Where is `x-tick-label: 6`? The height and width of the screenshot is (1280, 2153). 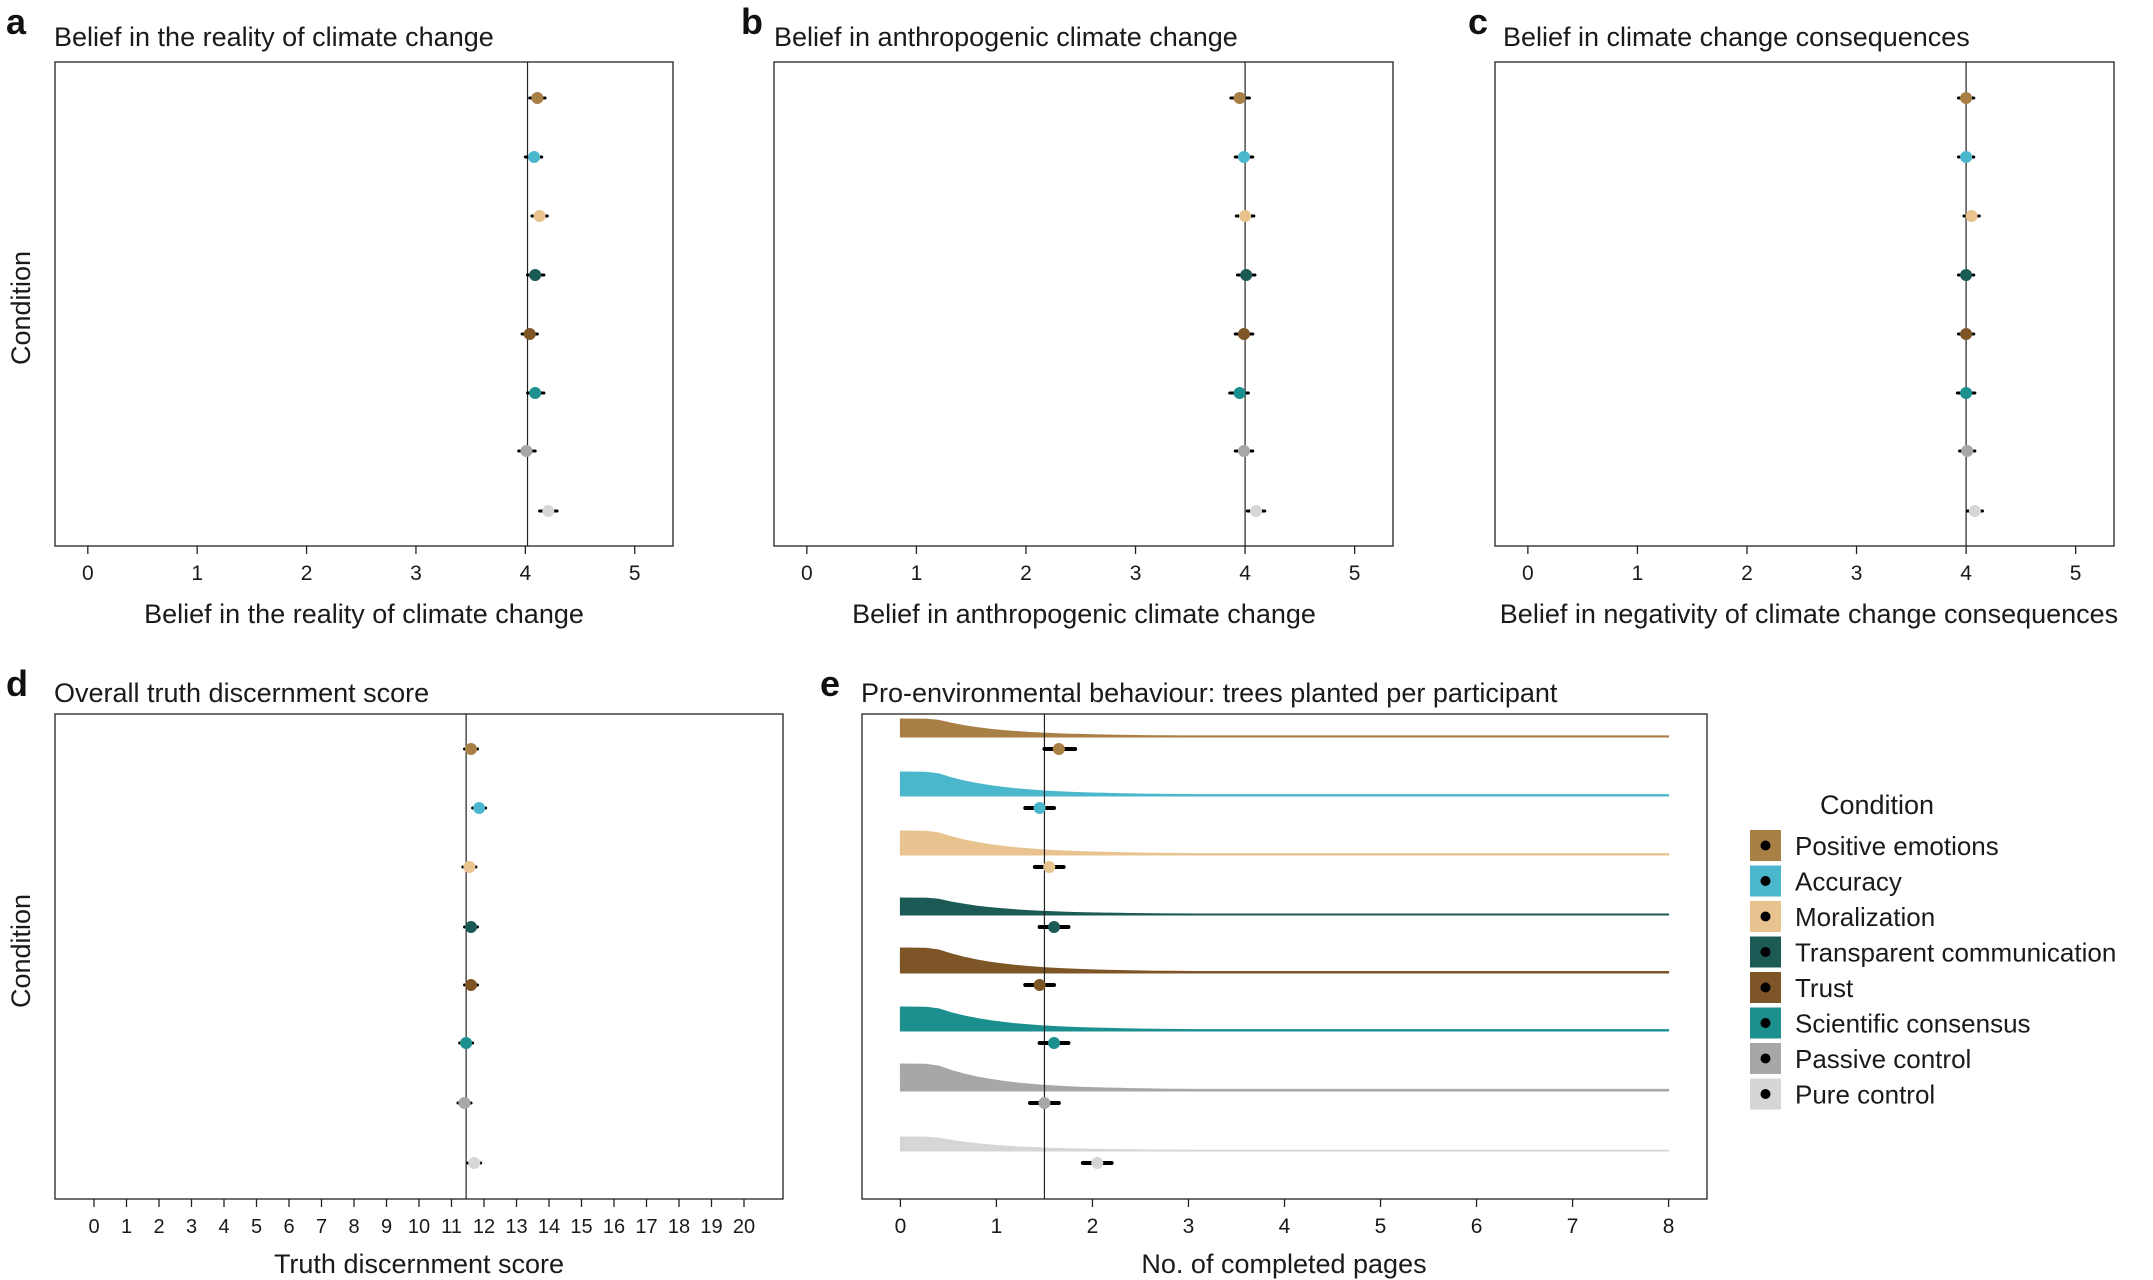 x-tick-label: 6 is located at coordinates (288, 1227).